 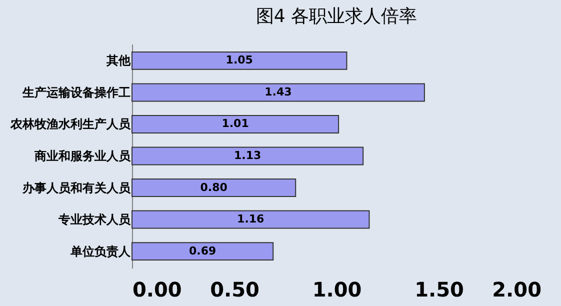 What do you see at coordinates (101, 251) in the screenshot?
I see `y-tick-label: 单位负责人` at bounding box center [101, 251].